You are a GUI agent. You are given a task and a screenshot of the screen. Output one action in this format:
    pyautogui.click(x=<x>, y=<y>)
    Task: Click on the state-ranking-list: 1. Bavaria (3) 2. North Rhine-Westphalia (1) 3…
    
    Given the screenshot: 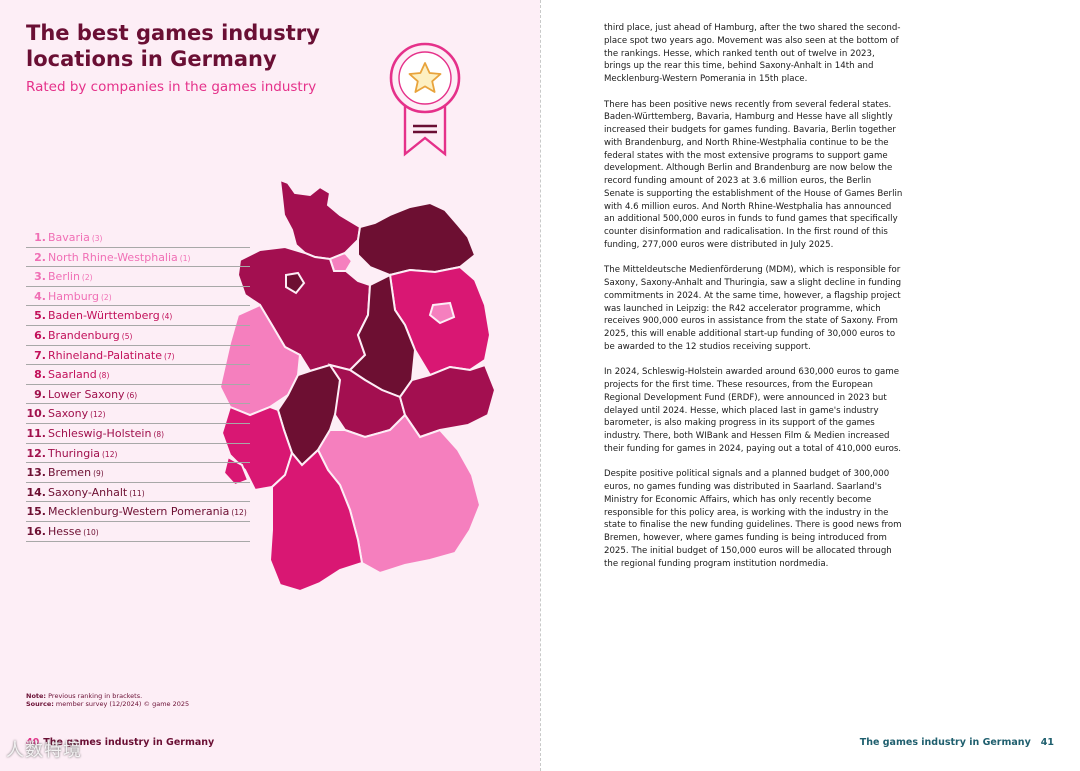 What is the action you would take?
    pyautogui.click(x=138, y=385)
    